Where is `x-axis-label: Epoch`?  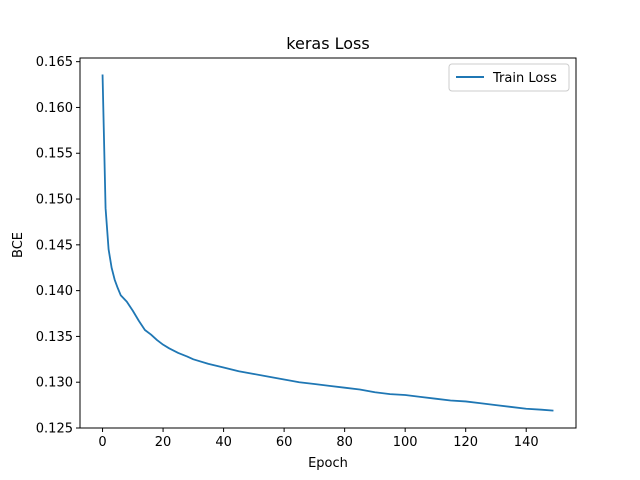
x-axis-label: Epoch is located at coordinates (328, 463).